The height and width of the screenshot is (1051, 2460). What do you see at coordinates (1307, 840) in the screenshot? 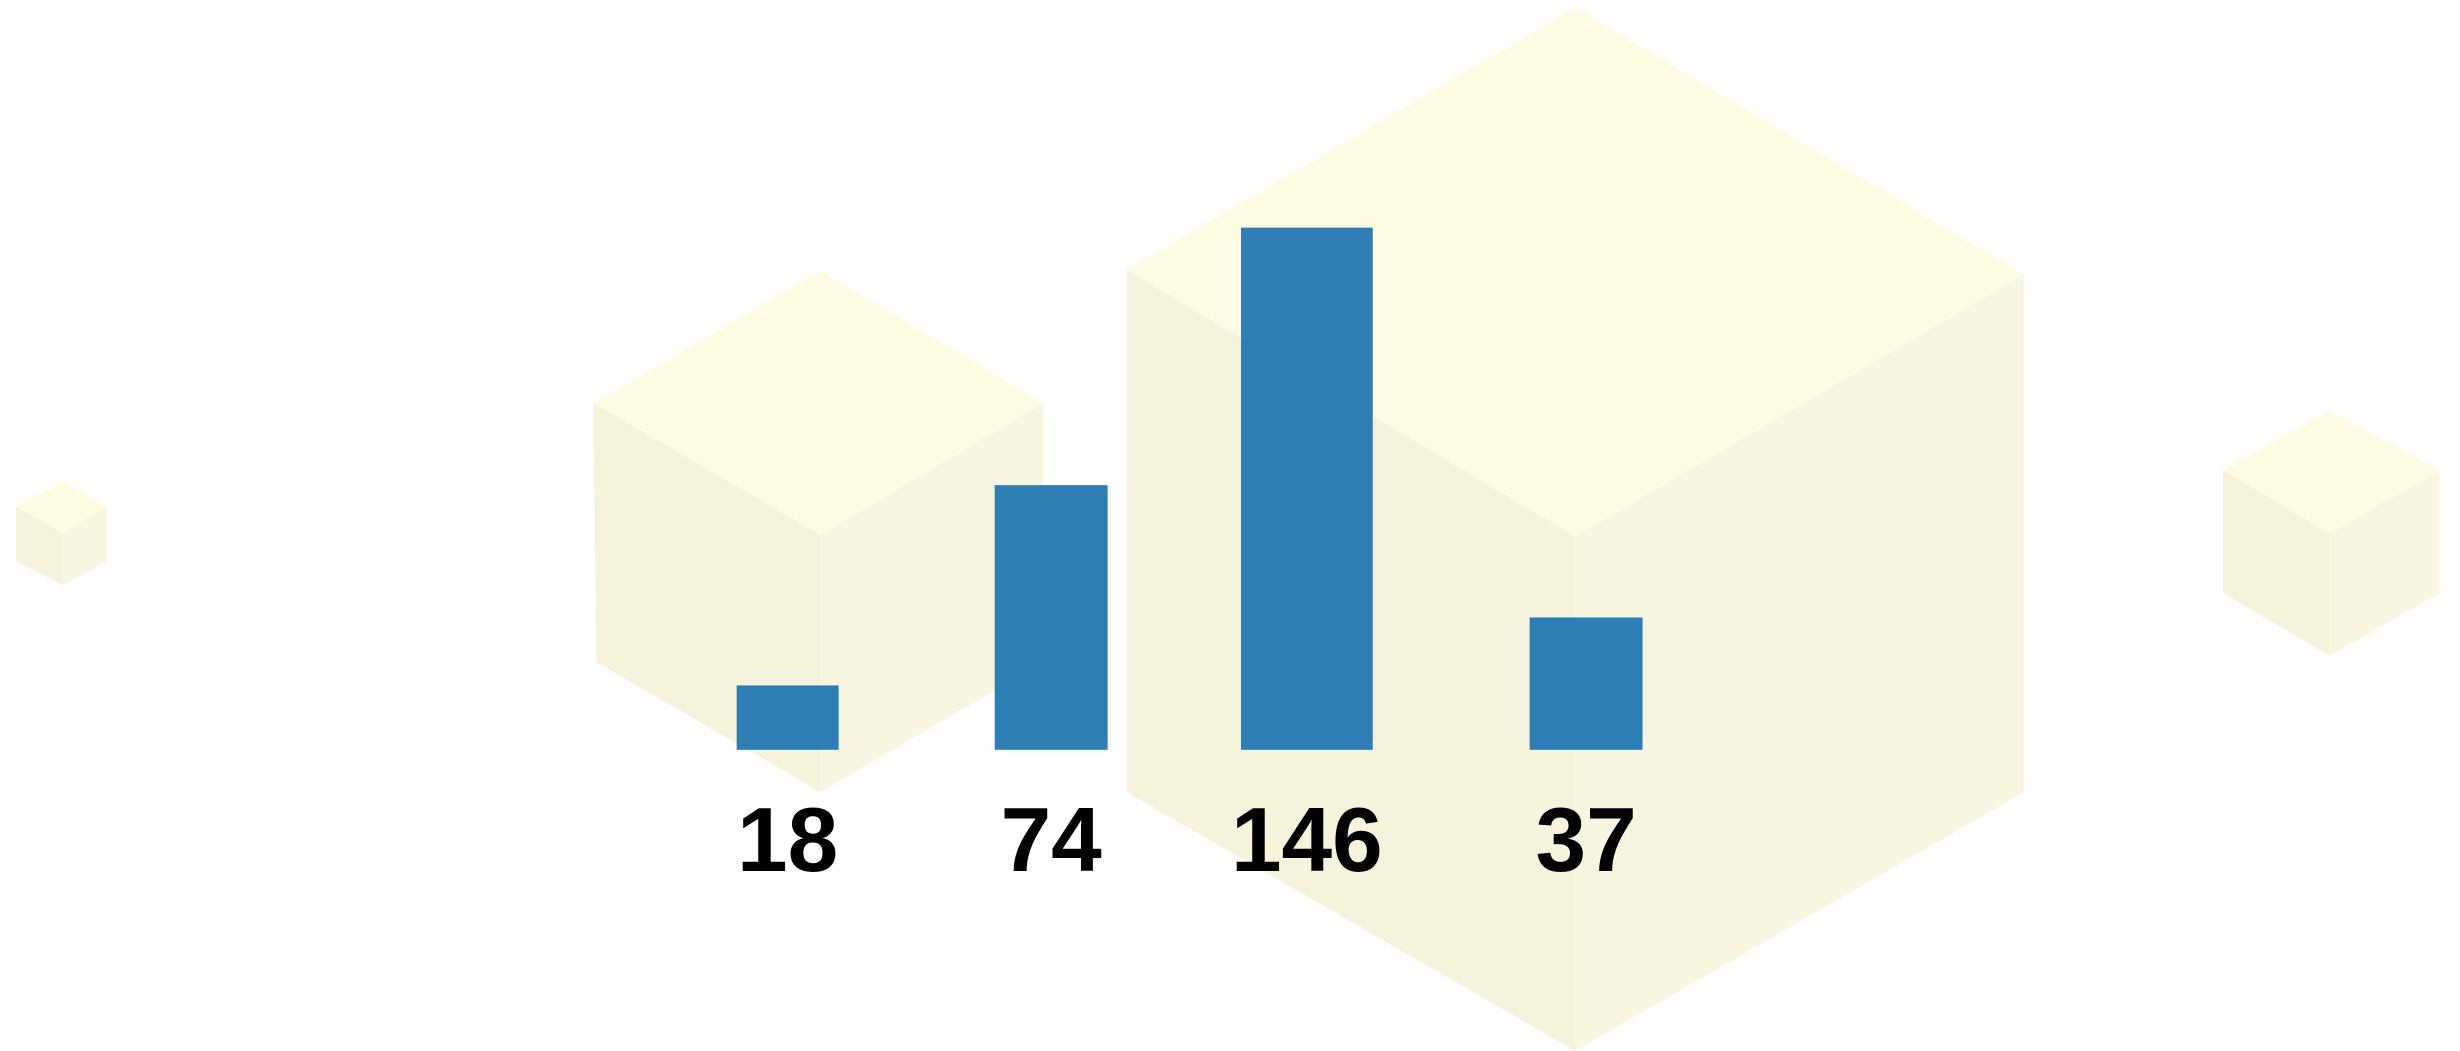
I see `value-label: 146` at bounding box center [1307, 840].